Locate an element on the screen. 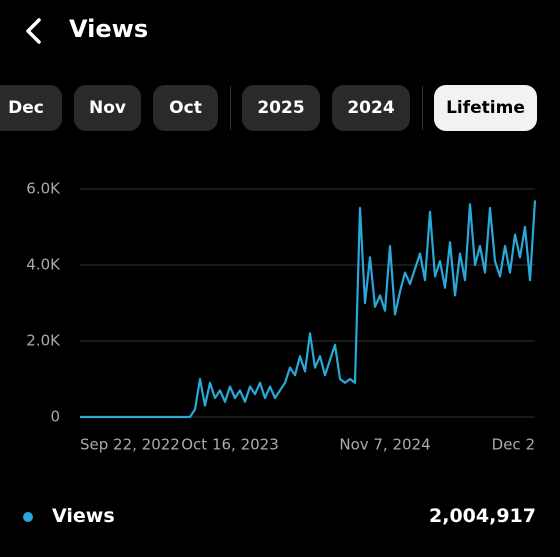 The height and width of the screenshot is (557, 560). x-tick-label: Sep 22, 2022 is located at coordinates (130, 445).